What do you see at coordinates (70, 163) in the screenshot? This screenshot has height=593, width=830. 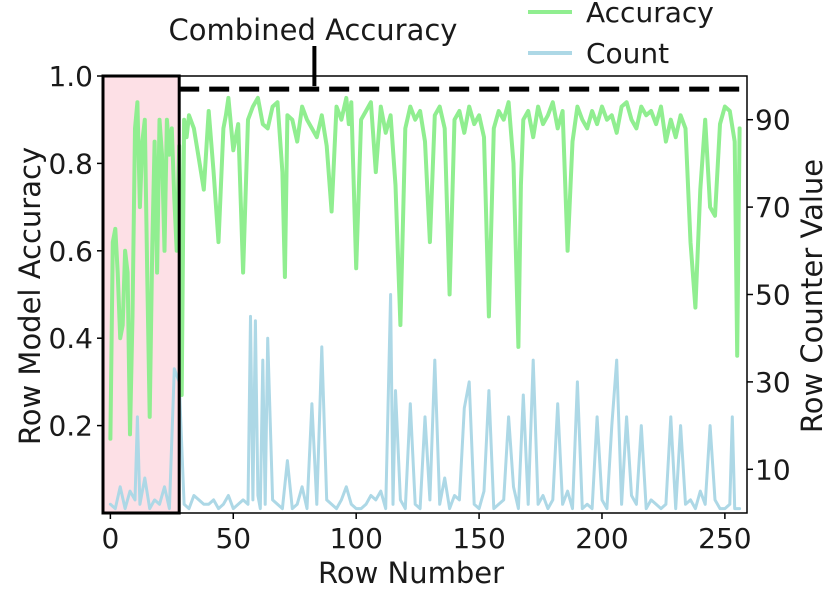 I see `left-y-tick-label: 0.8` at bounding box center [70, 163].